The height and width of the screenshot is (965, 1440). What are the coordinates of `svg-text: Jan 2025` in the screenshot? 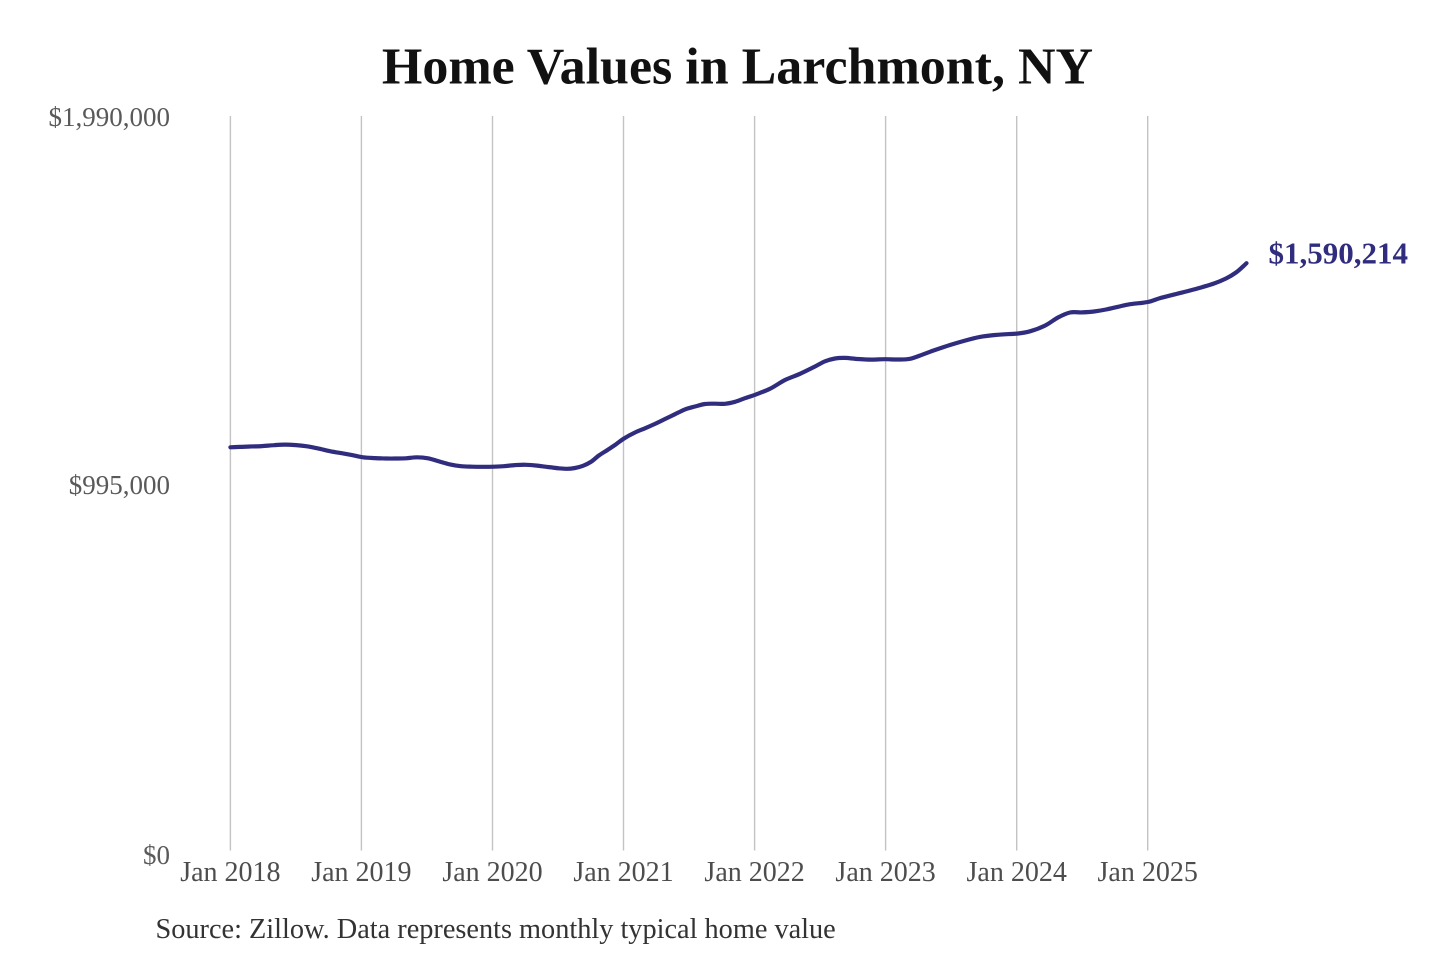 It's located at (1148, 872).